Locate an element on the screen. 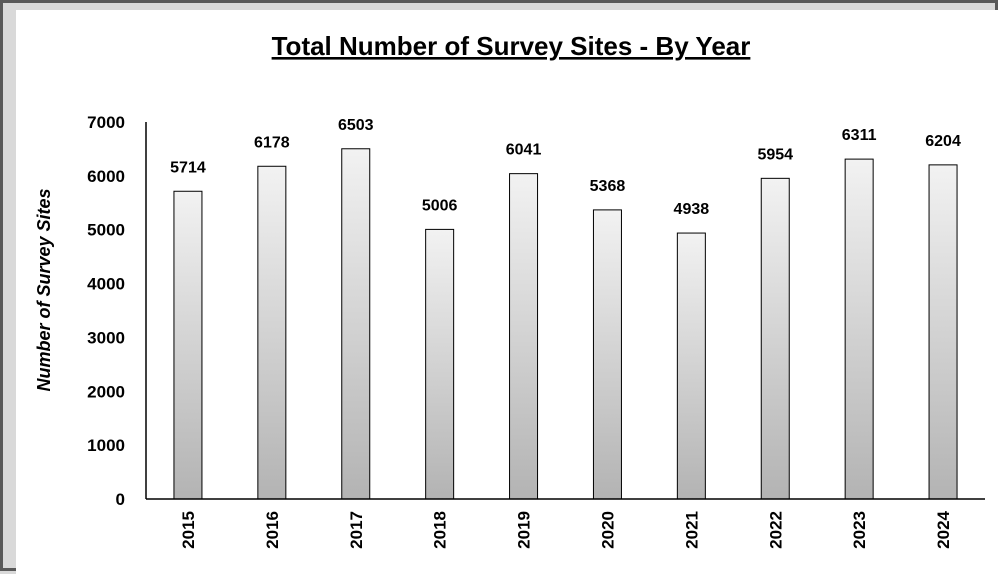 This screenshot has width=998, height=574. y-tick-label: 3000 is located at coordinates (106, 337).